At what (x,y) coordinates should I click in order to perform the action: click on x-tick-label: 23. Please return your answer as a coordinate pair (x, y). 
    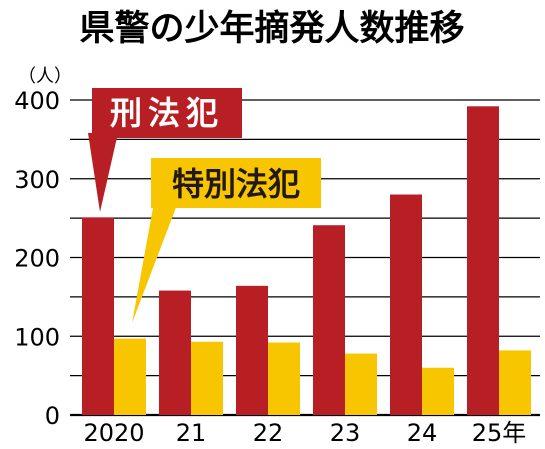
    Looking at the image, I should click on (345, 433).